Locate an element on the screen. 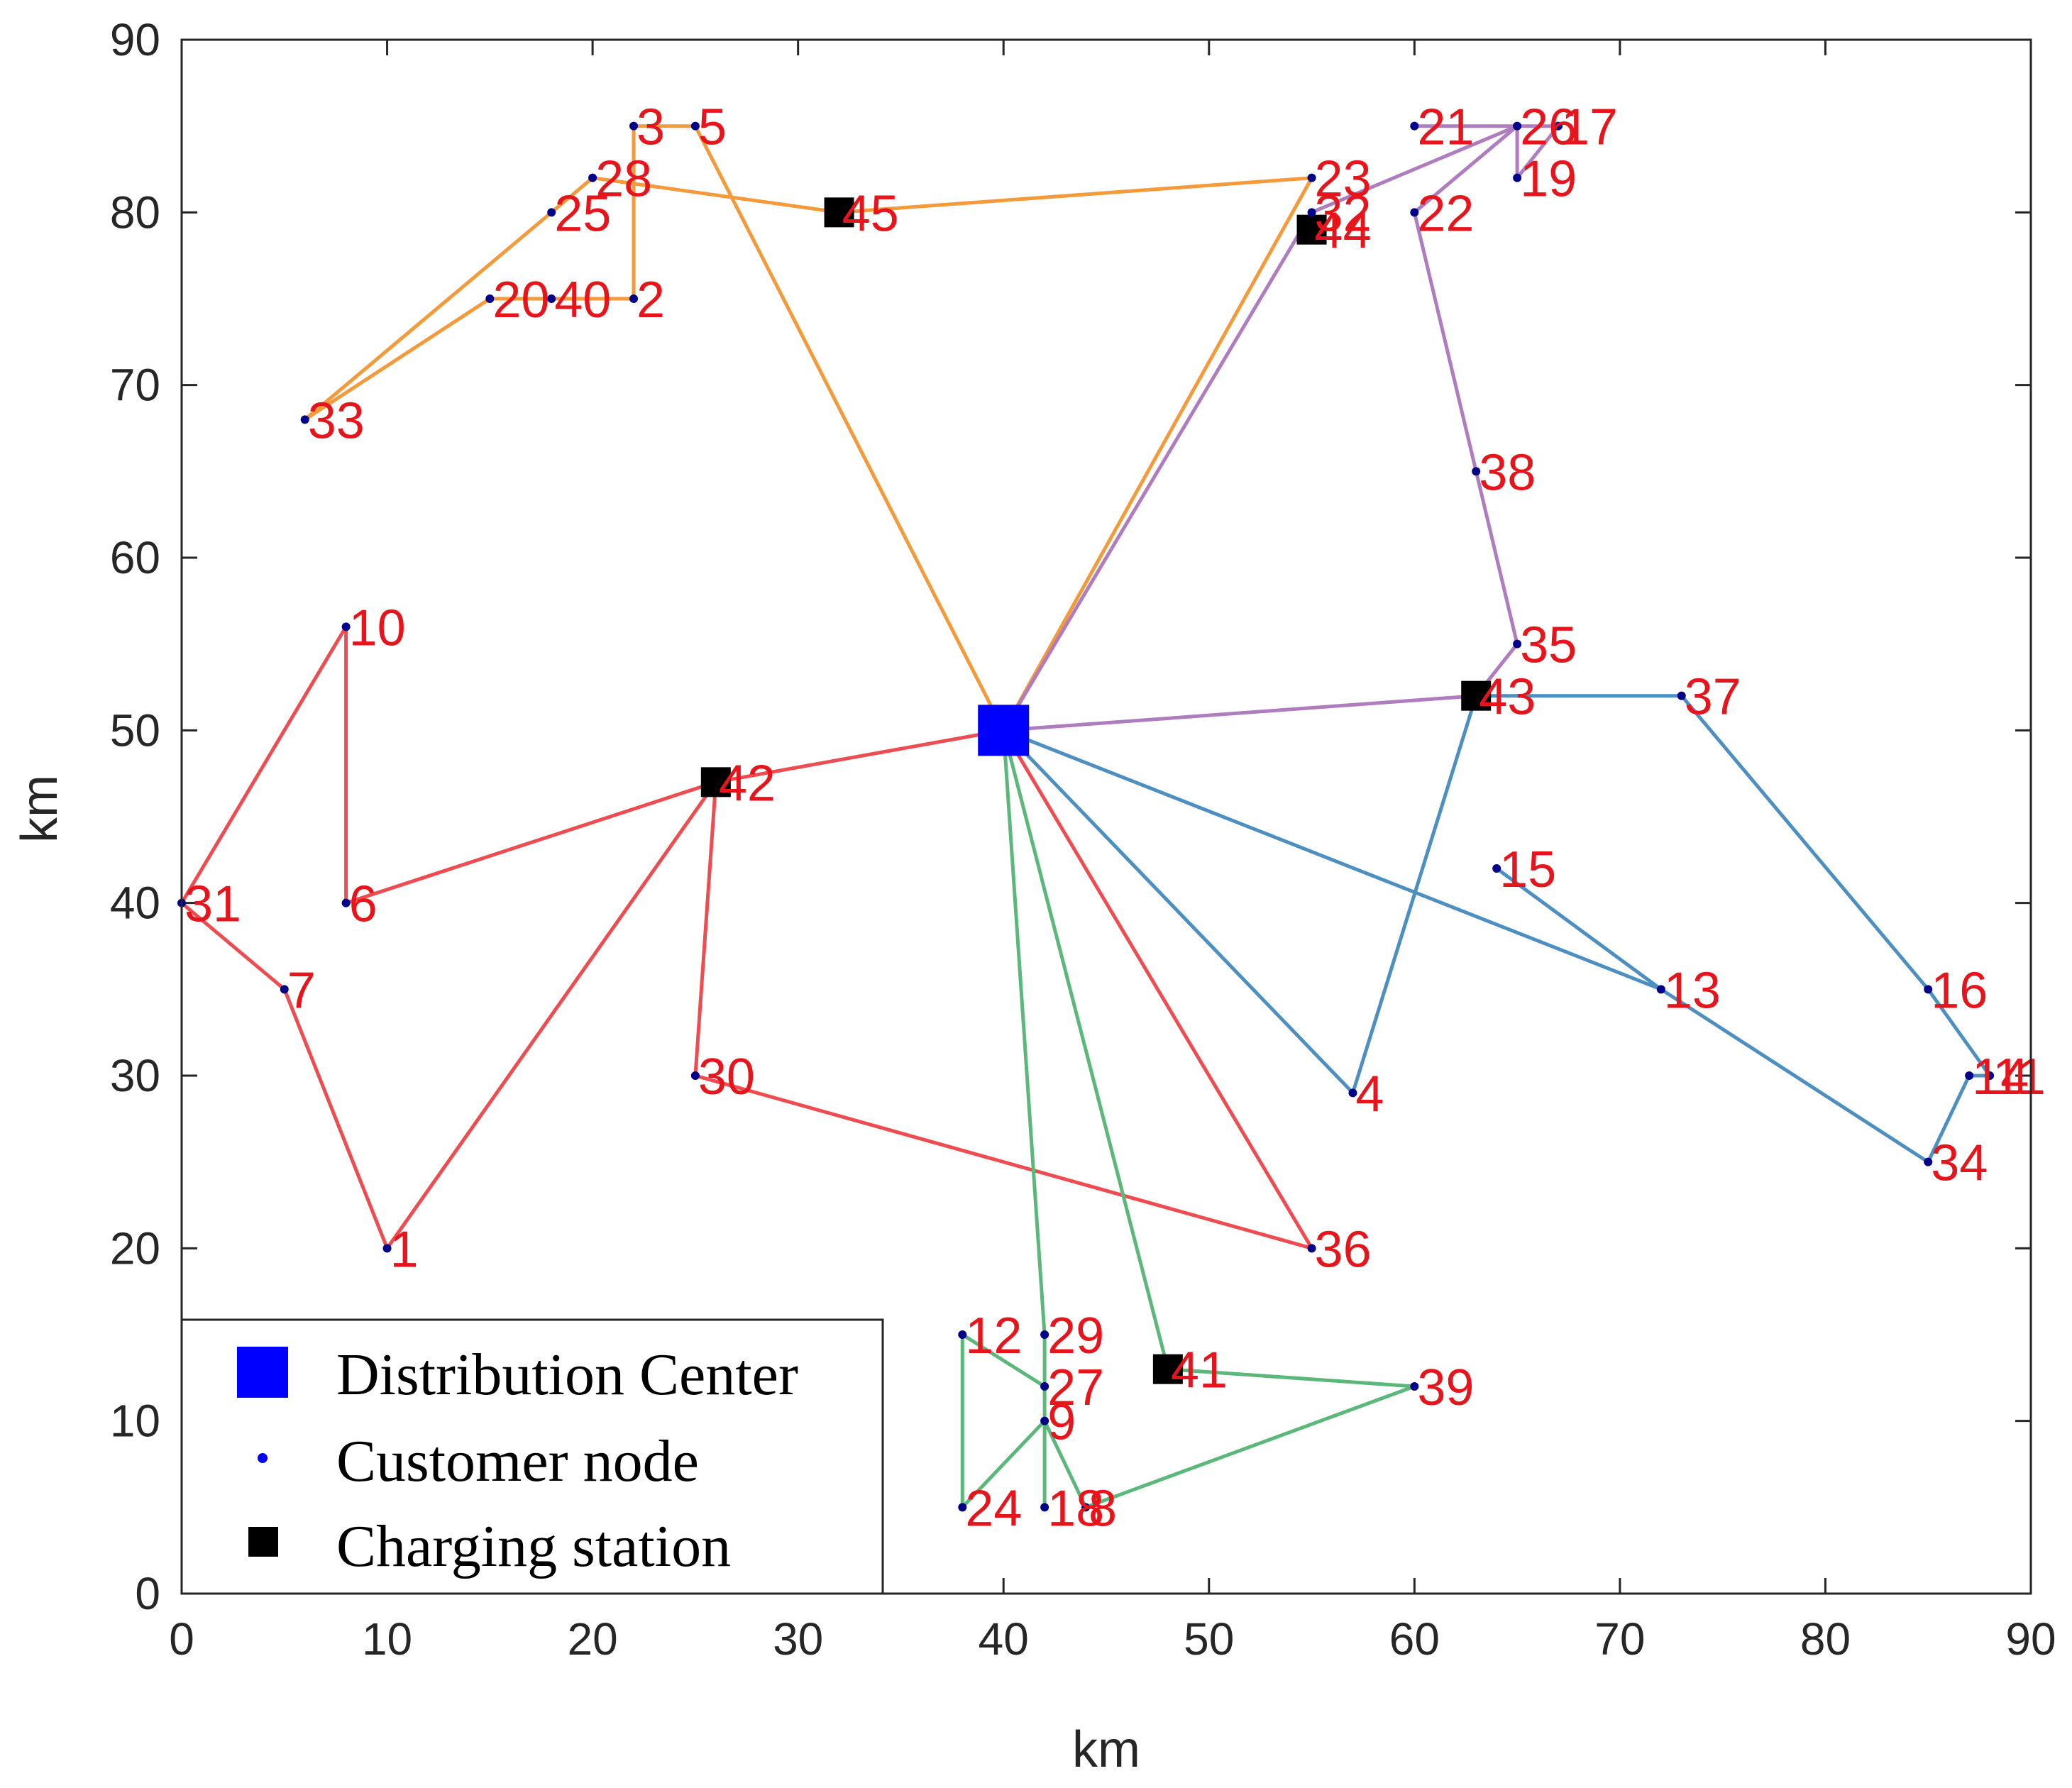  node-label-33: 33 is located at coordinates (336, 421).